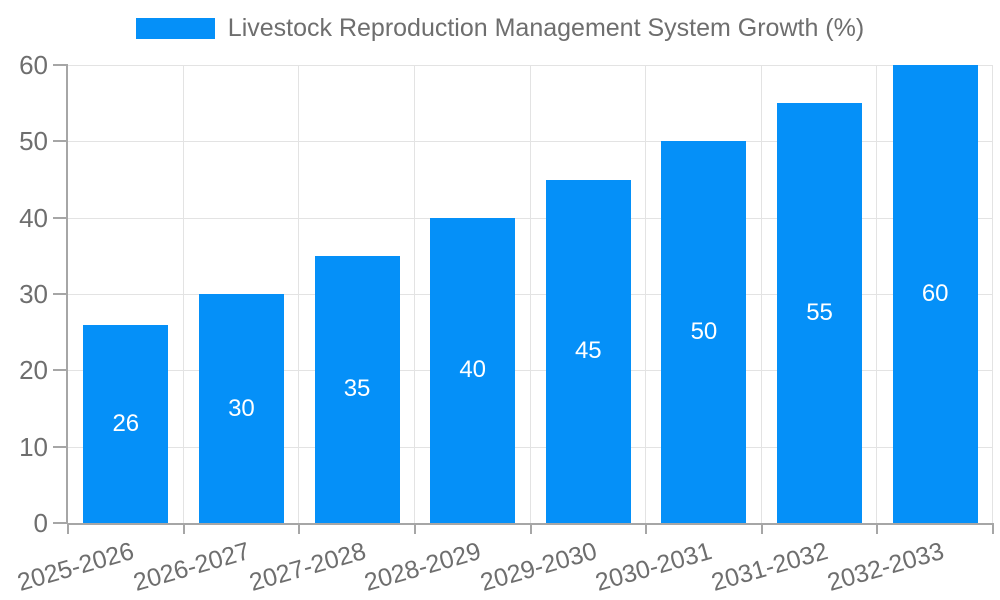 The width and height of the screenshot is (1000, 600). I want to click on y-tick-label: 20, so click(33, 370).